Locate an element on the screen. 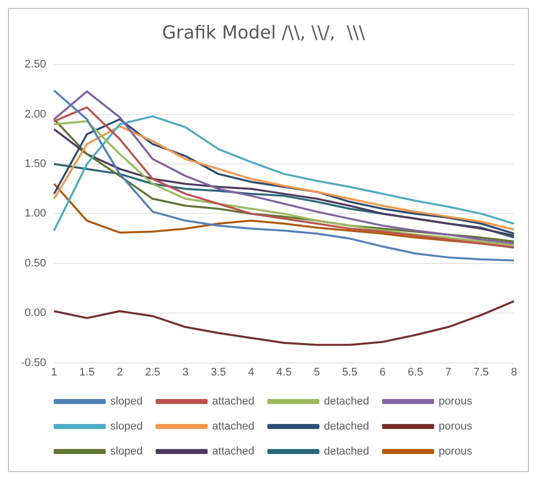  x-tick-label: 6 is located at coordinates (383, 372).